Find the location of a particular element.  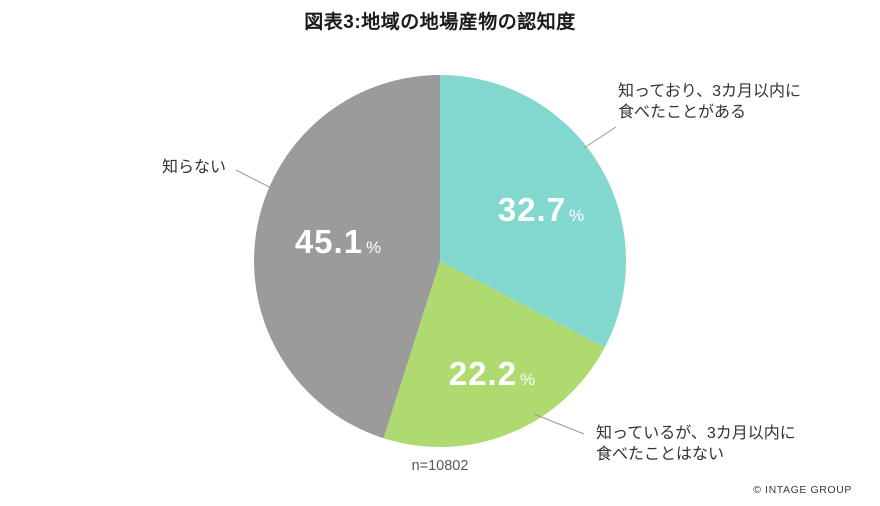

percent-sign-known-eaten: % is located at coordinates (577, 215).